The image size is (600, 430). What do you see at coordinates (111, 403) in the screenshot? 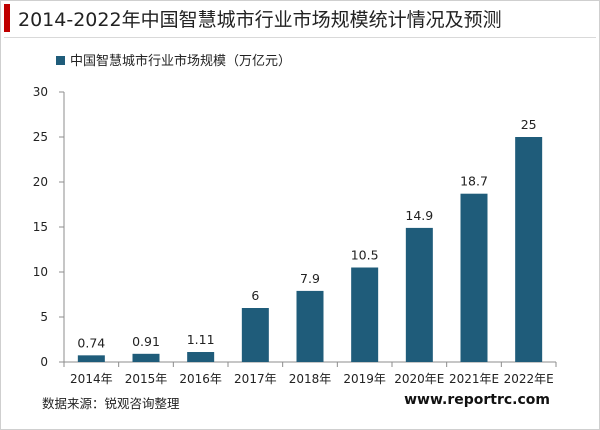
I see `data-source-note: 数据来源：锐观咨询整理` at bounding box center [111, 403].